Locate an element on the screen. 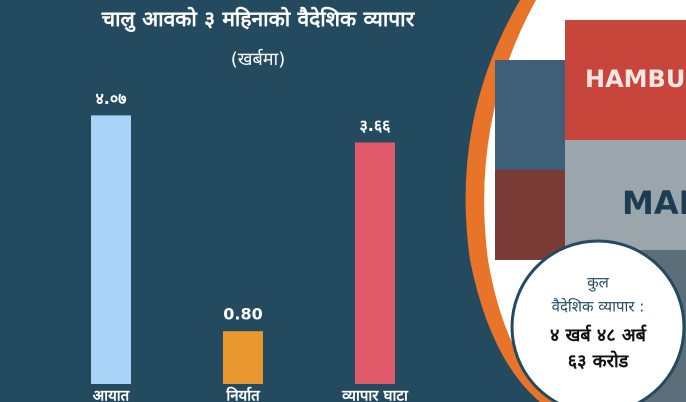  value-label: ४.०७ is located at coordinates (110, 98).